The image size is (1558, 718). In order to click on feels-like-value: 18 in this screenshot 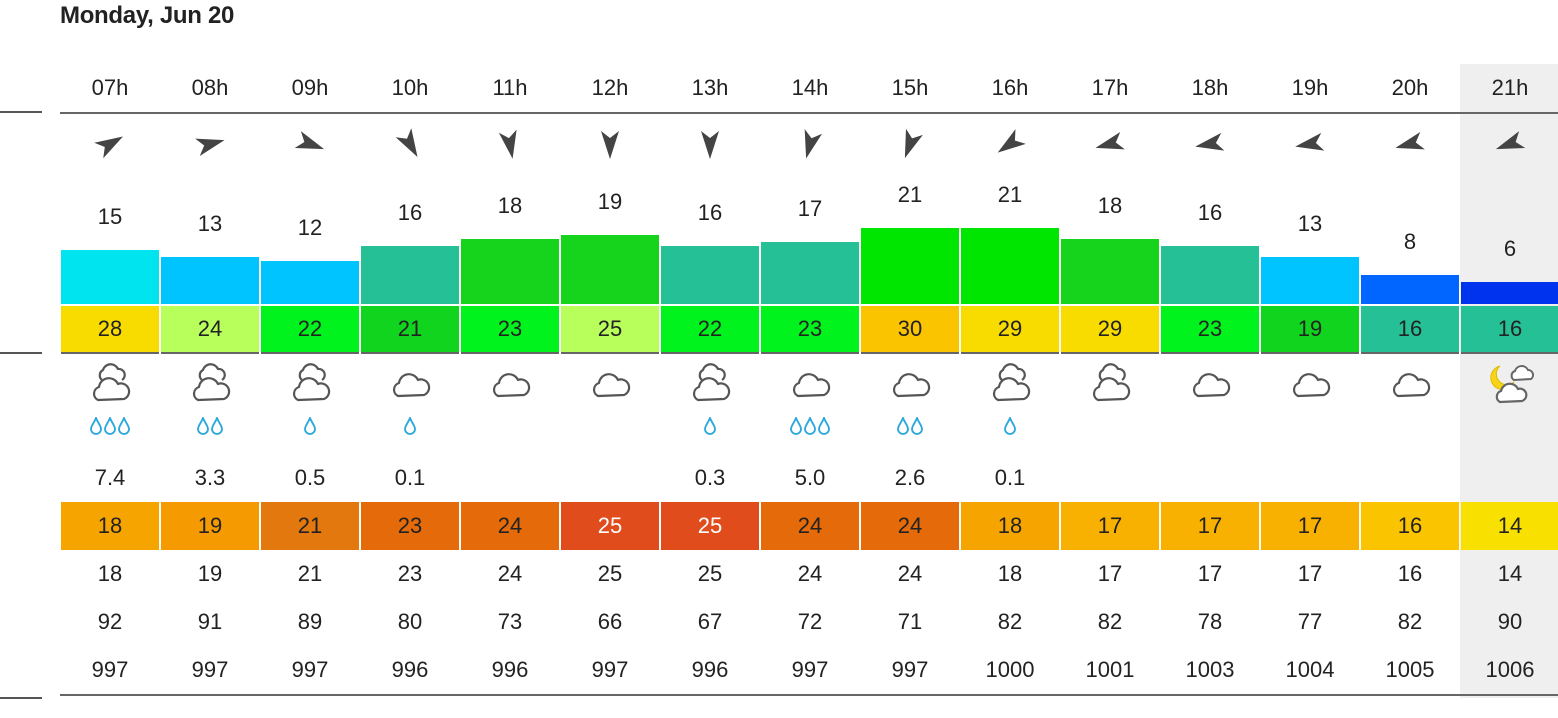, I will do `click(110, 573)`.